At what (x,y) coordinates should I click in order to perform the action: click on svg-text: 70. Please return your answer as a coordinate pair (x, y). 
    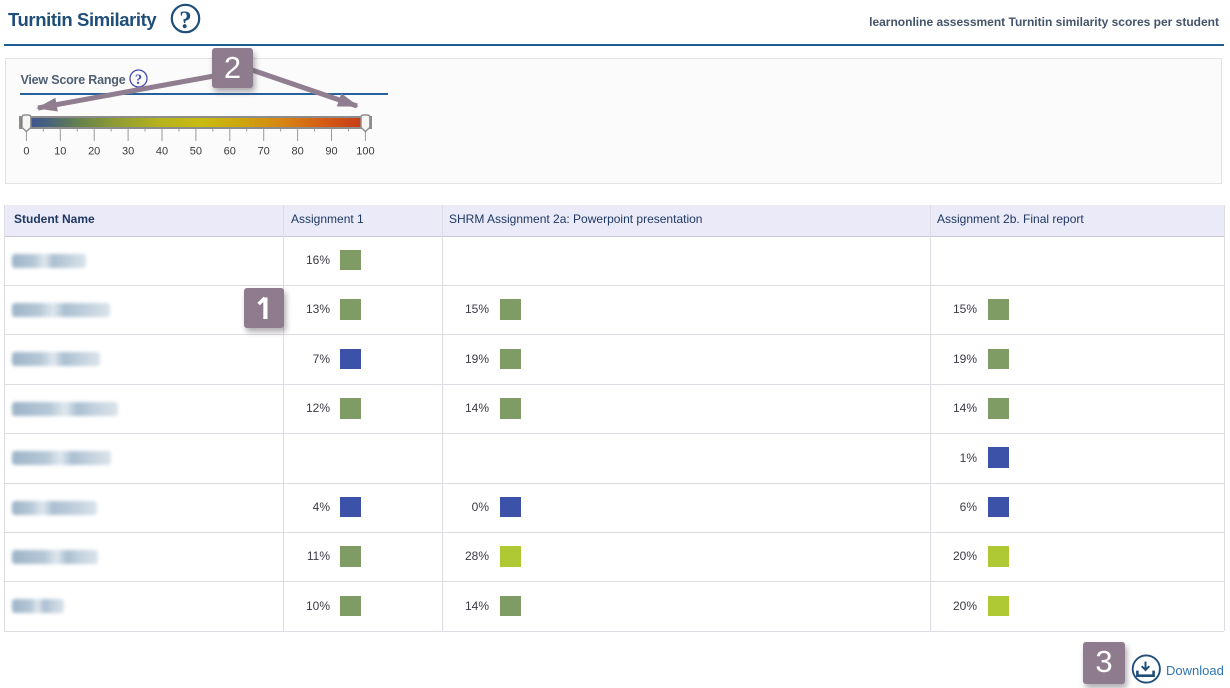
    Looking at the image, I should click on (264, 152).